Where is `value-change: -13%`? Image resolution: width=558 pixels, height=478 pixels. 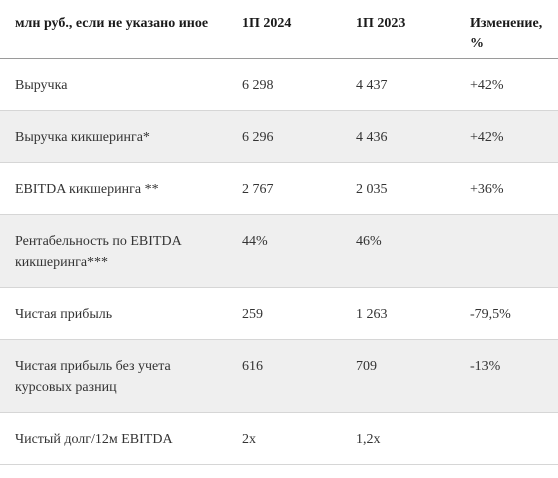 value-change: -13% is located at coordinates (506, 376).